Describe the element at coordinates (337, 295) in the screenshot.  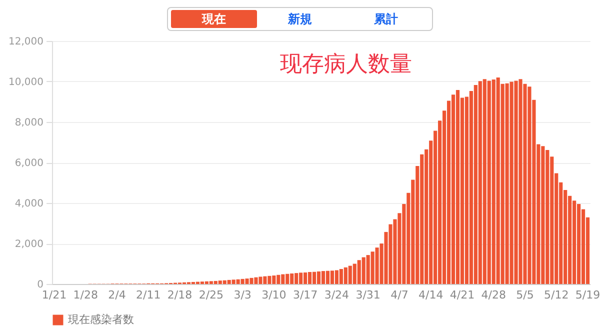
I see `x-tick-label: 3/24` at that location.